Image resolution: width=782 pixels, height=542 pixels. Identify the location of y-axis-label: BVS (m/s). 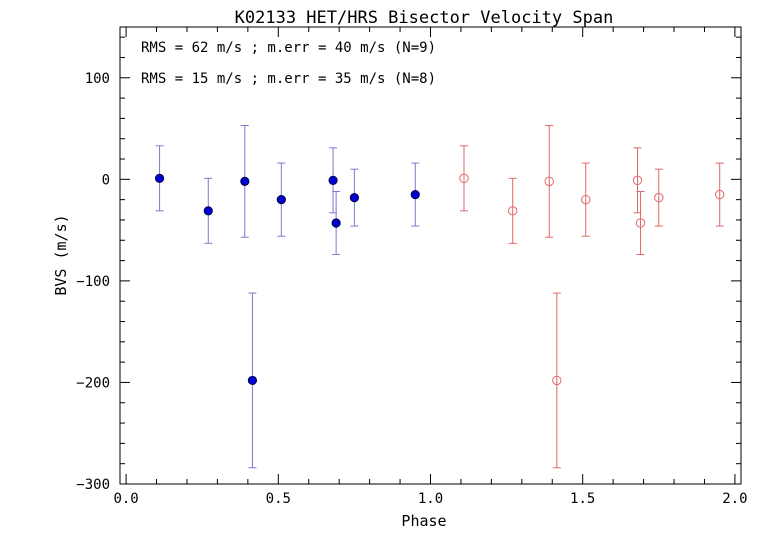
(61, 254).